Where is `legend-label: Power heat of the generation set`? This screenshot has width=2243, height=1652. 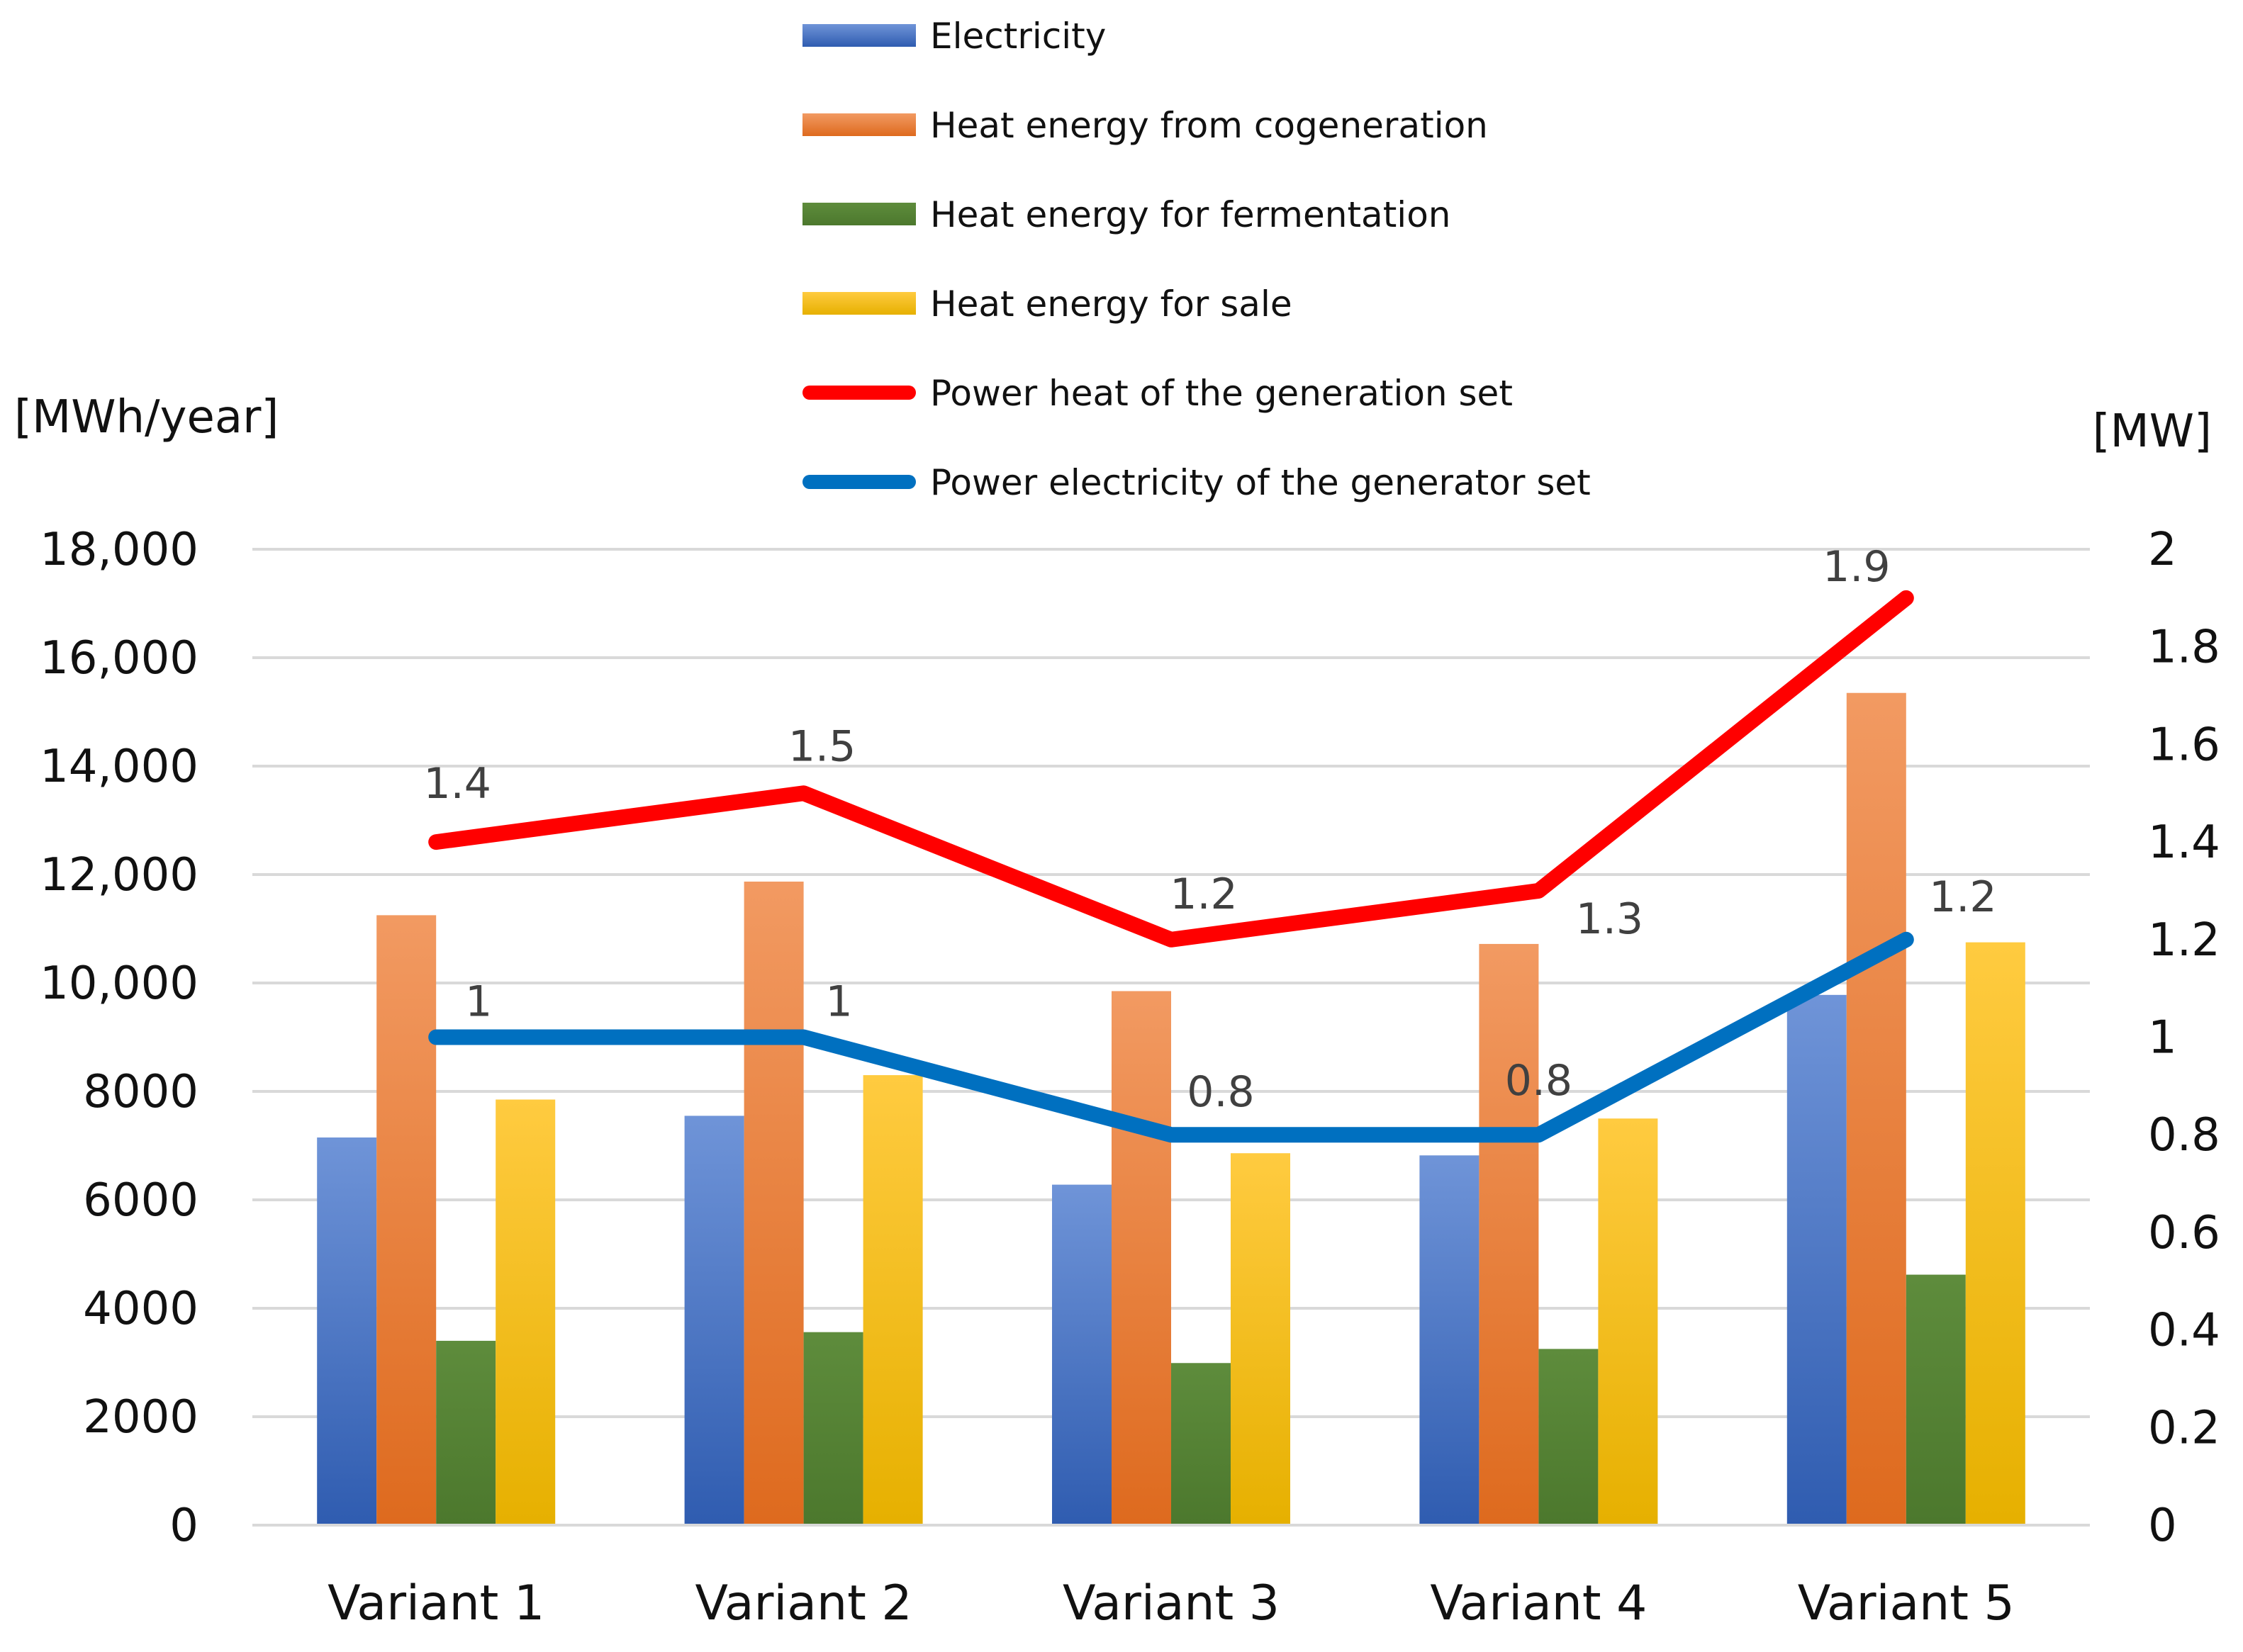 legend-label: Power heat of the generation set is located at coordinates (1221, 393).